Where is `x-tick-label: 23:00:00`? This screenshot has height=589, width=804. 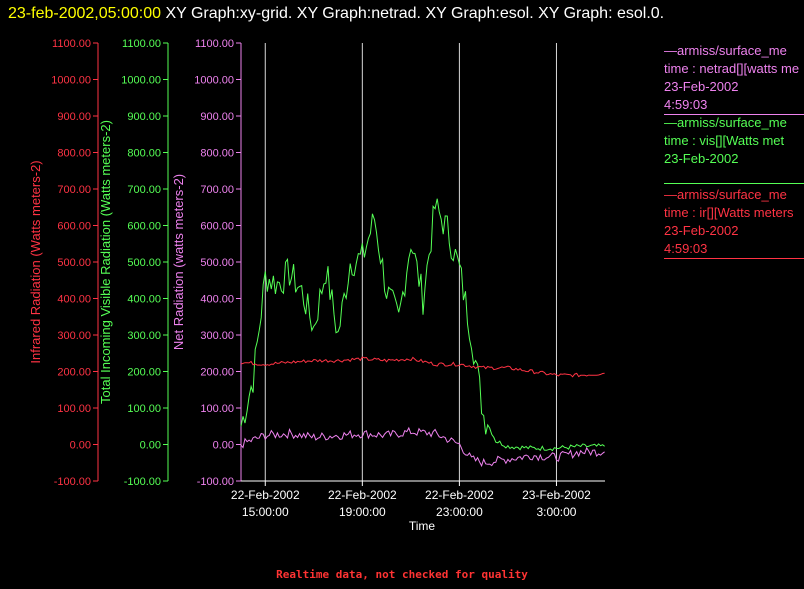
x-tick-label: 23:00:00 is located at coordinates (459, 512).